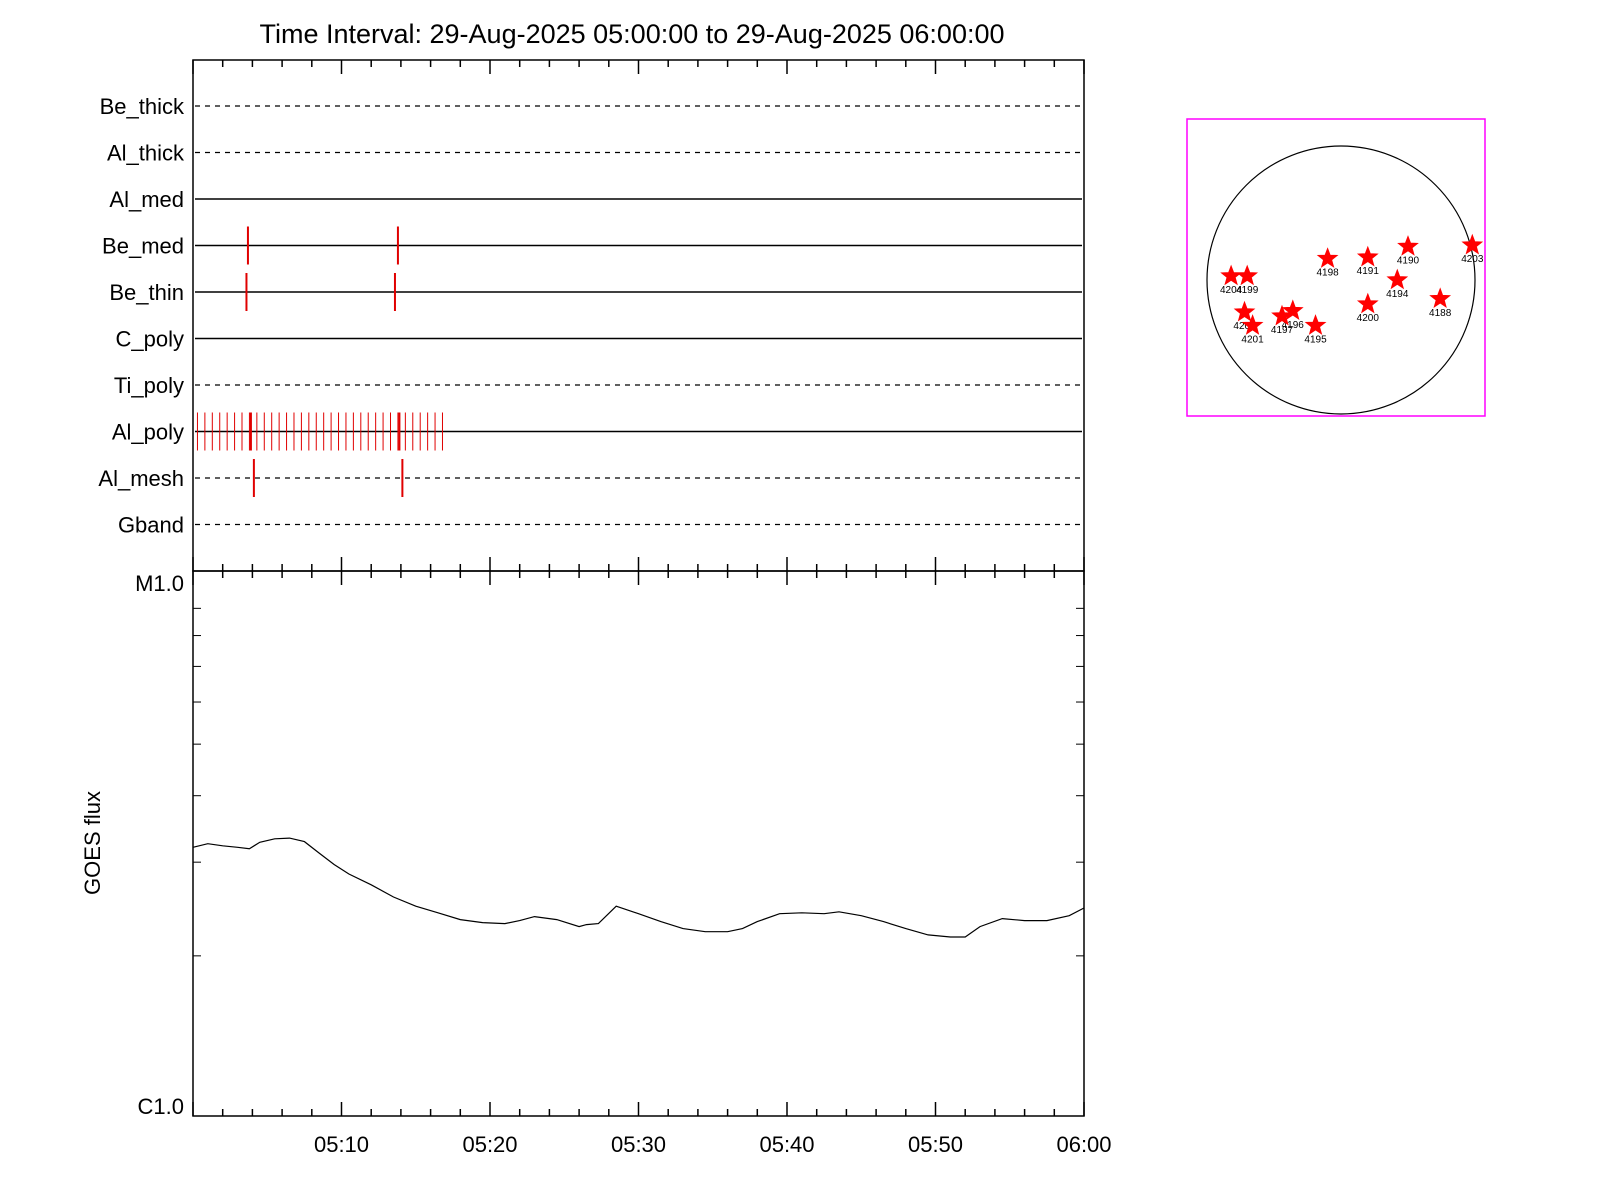 This screenshot has height=1200, width=1600. I want to click on row-label-c-poly: C_poly, so click(150, 339).